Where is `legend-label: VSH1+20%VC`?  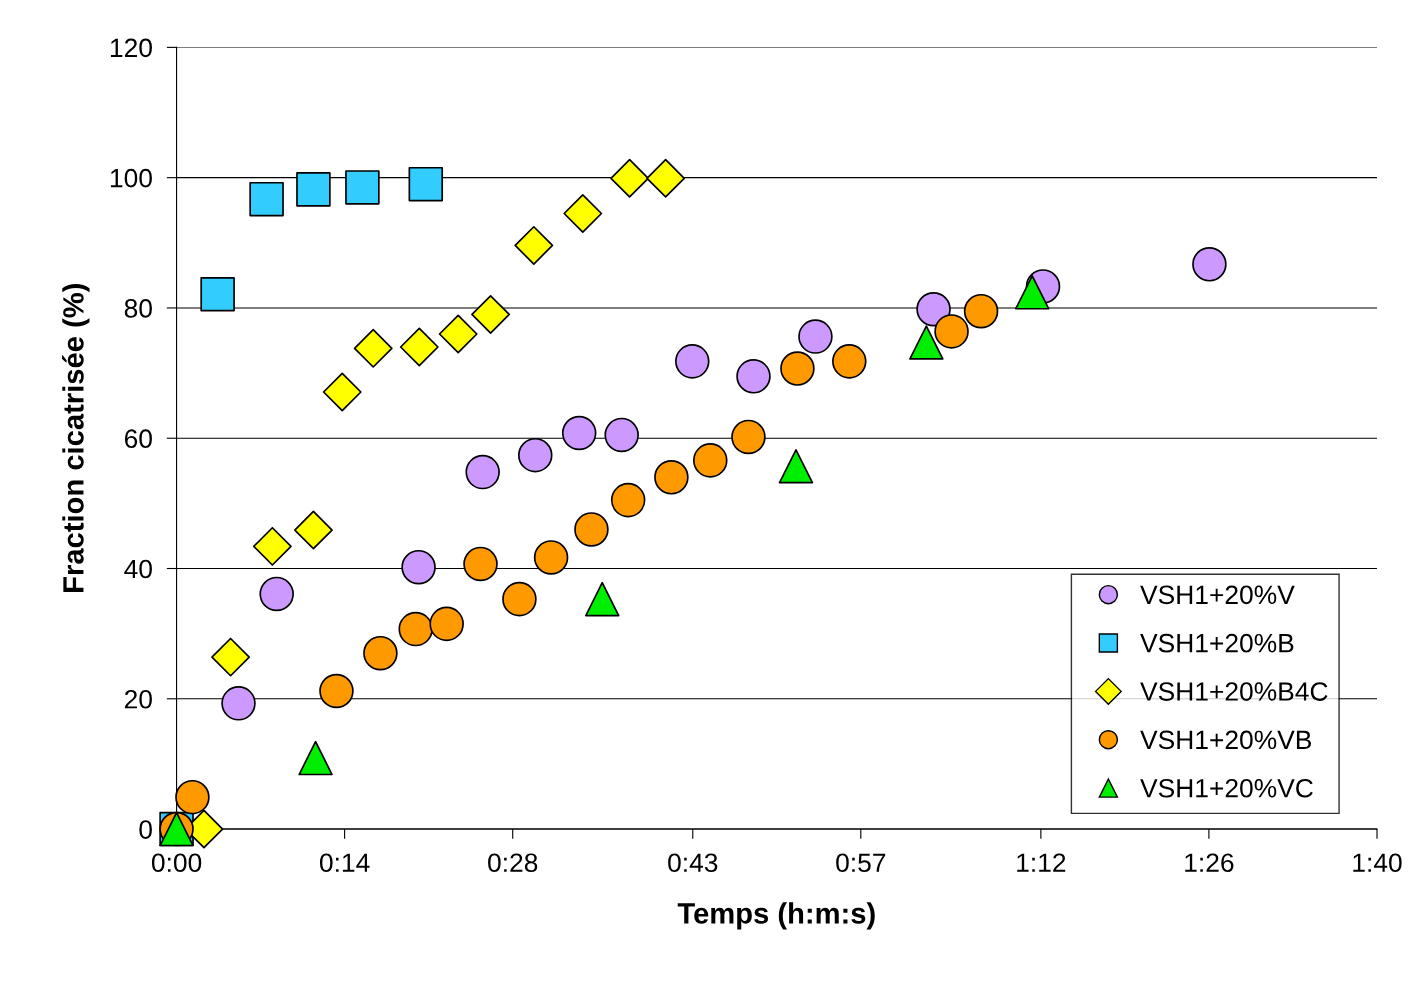 legend-label: VSH1+20%VC is located at coordinates (1226, 788).